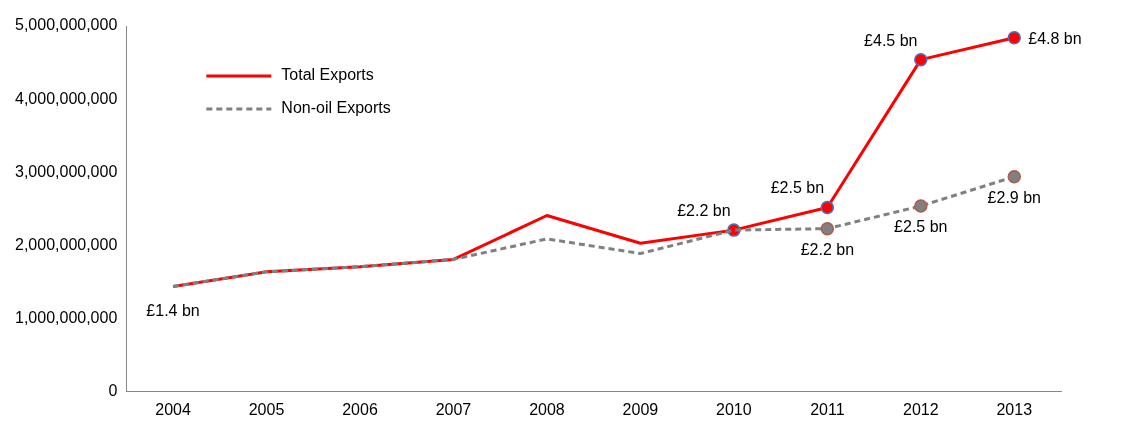 Image resolution: width=1129 pixels, height=435 pixels. Describe the element at coordinates (173, 311) in the screenshot. I see `annotation: £1.4 bn` at that location.